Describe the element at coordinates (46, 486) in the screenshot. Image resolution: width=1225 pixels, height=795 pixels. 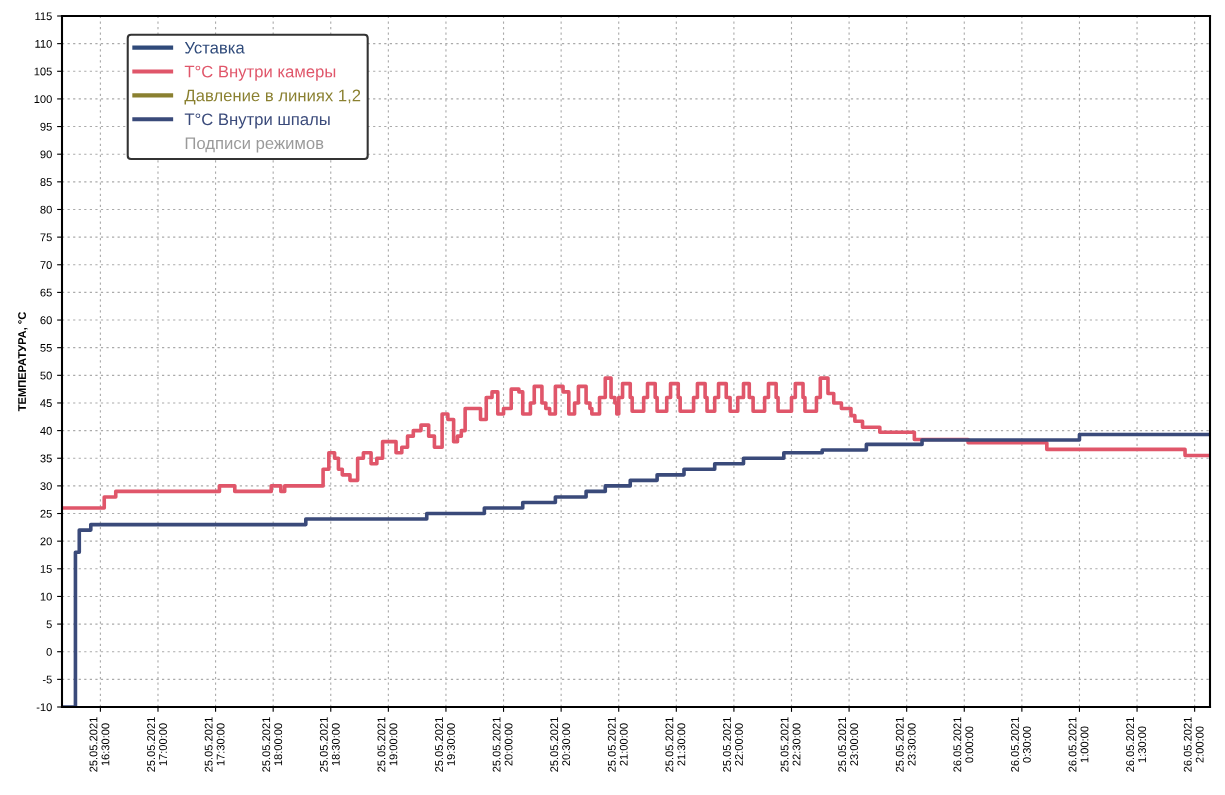
I see `y-tick-label: 30` at that location.